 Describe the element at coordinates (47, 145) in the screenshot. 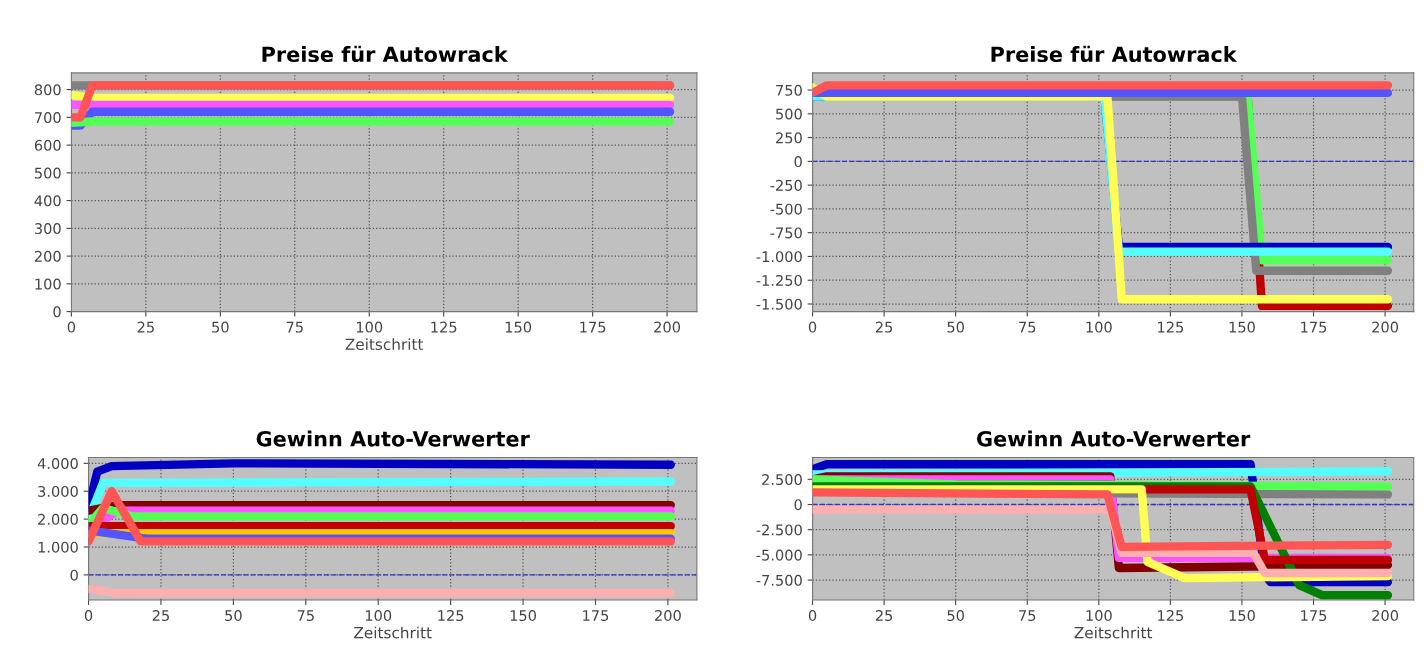

I see `y-tick-label: 600` at that location.